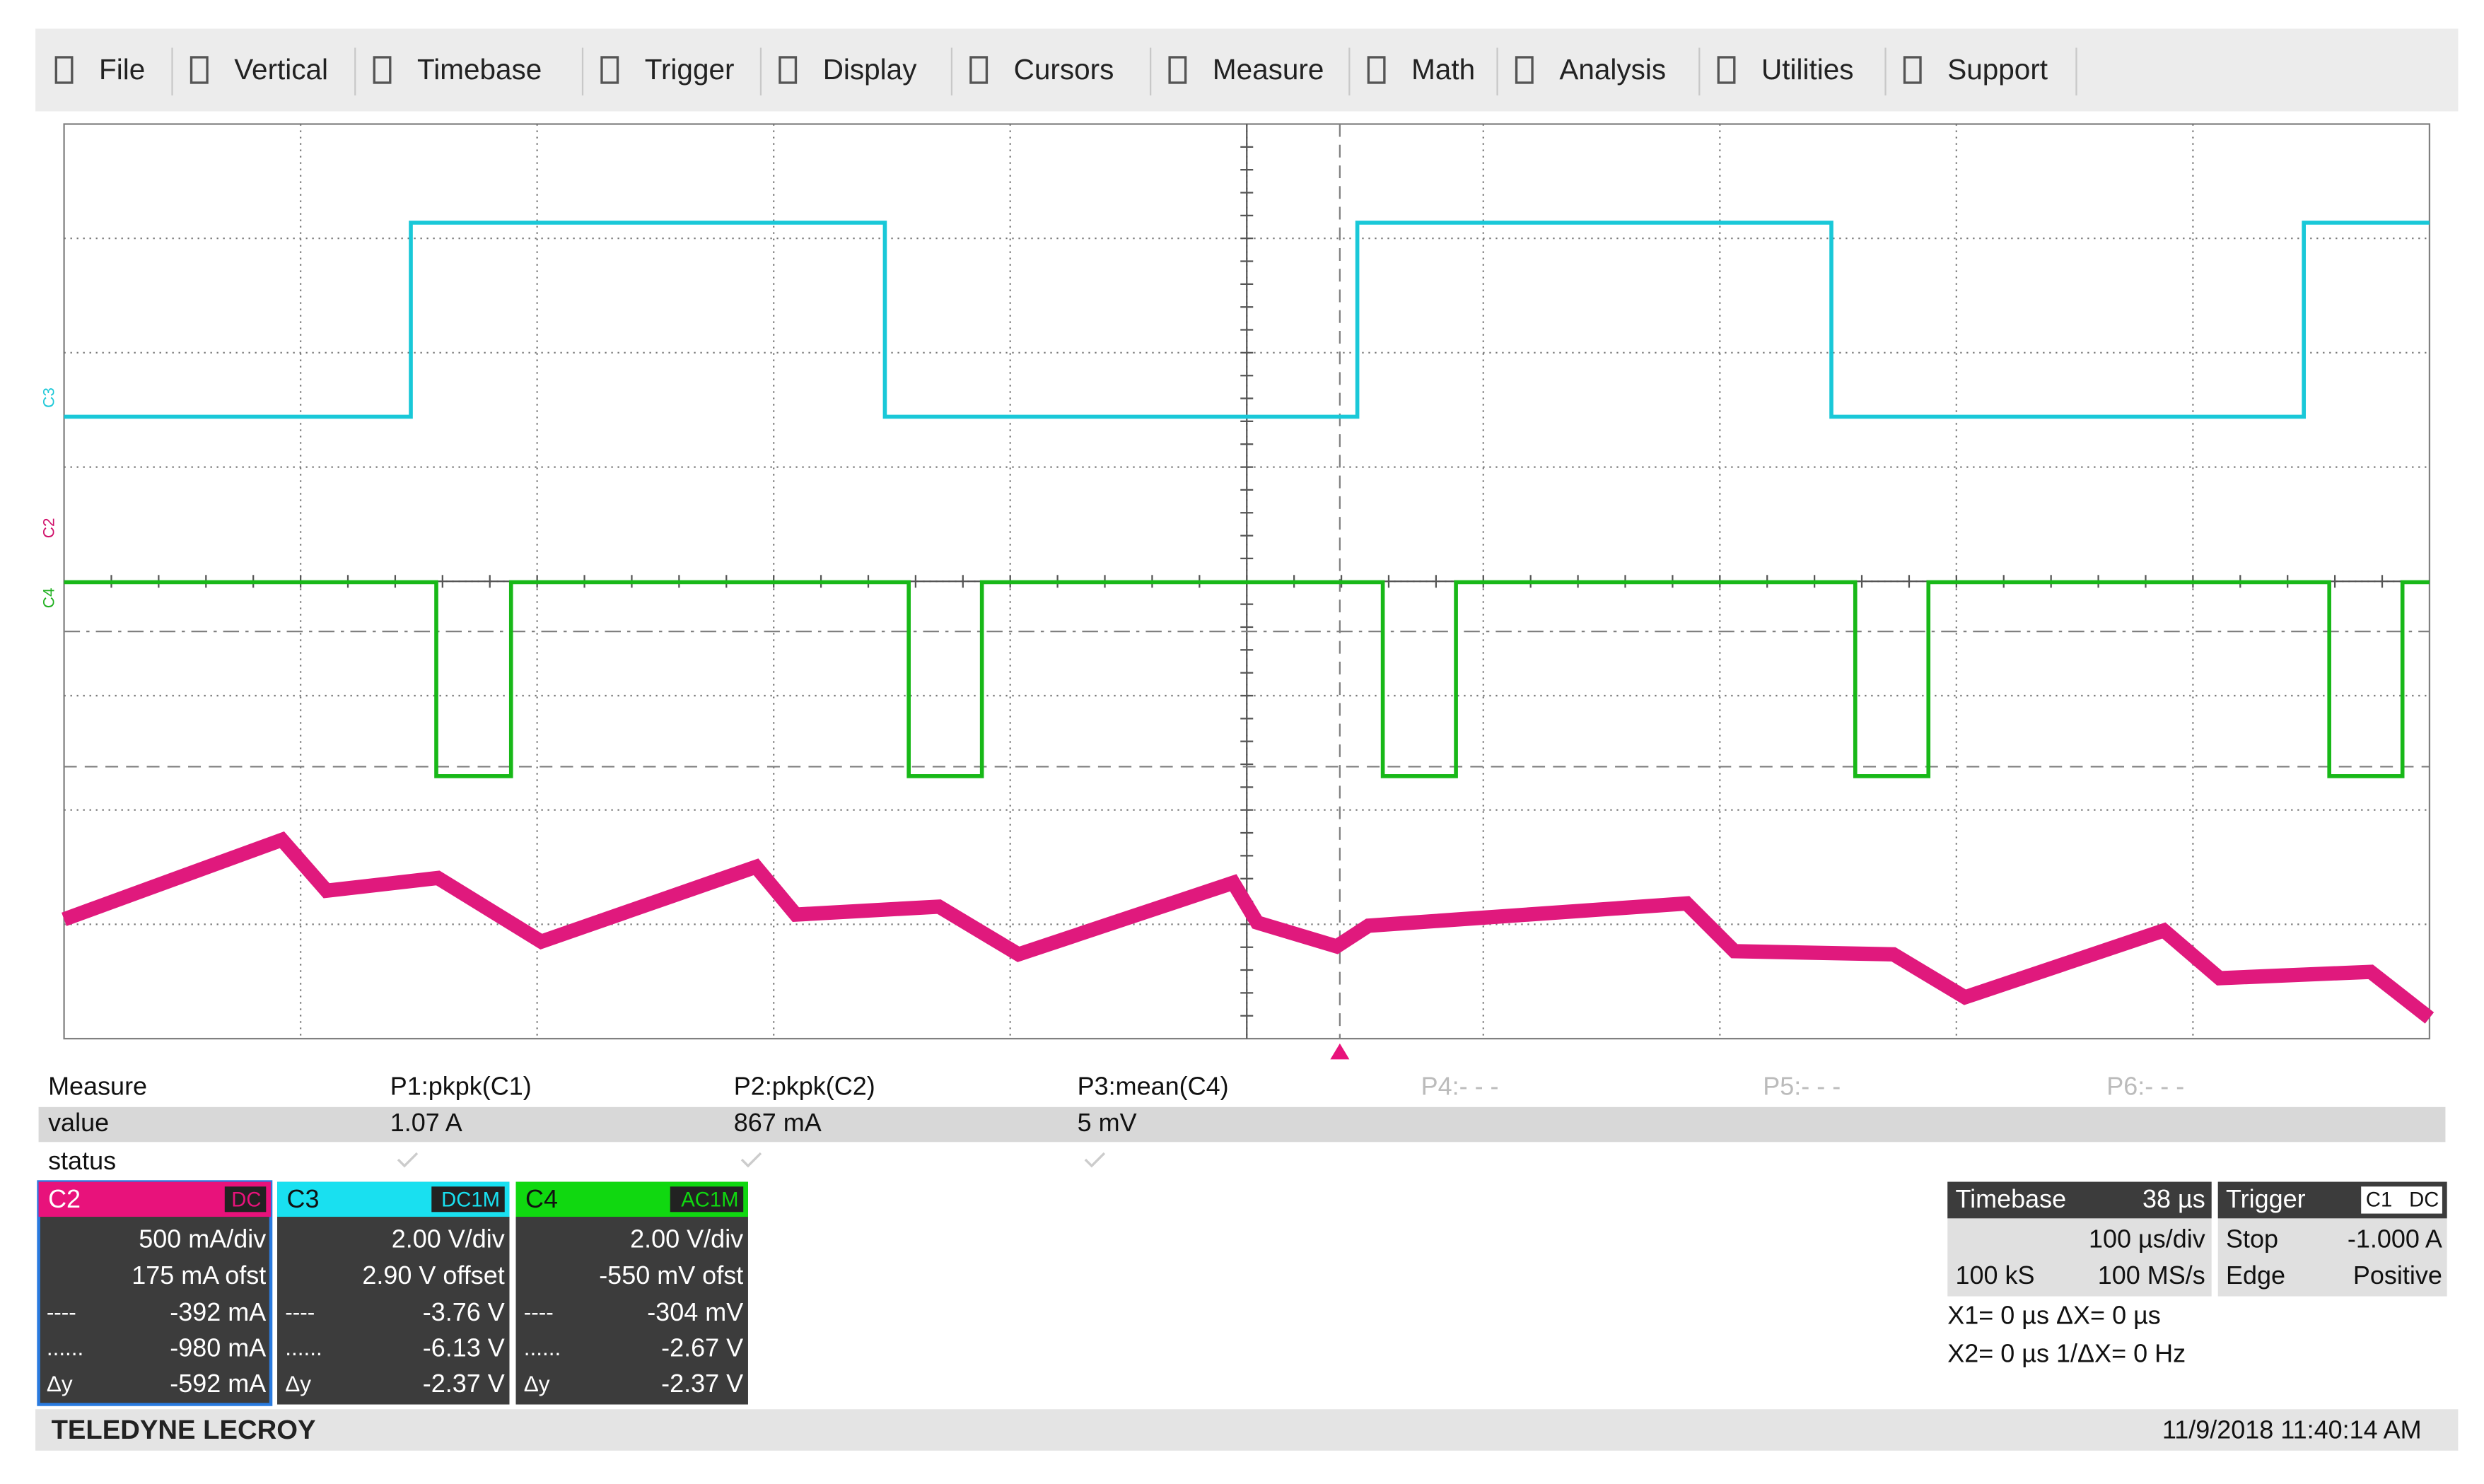 The image size is (2484, 1484). What do you see at coordinates (449, 1238) in the screenshot?
I see `channel-scale: 2.00 V/div` at bounding box center [449, 1238].